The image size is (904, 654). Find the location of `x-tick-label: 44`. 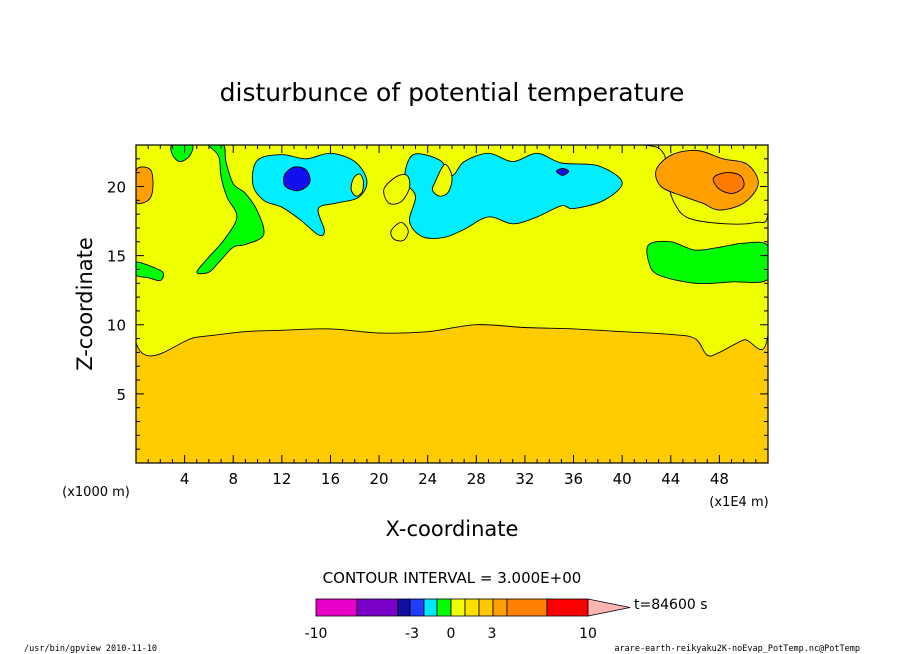

x-tick-label: 44 is located at coordinates (670, 479).